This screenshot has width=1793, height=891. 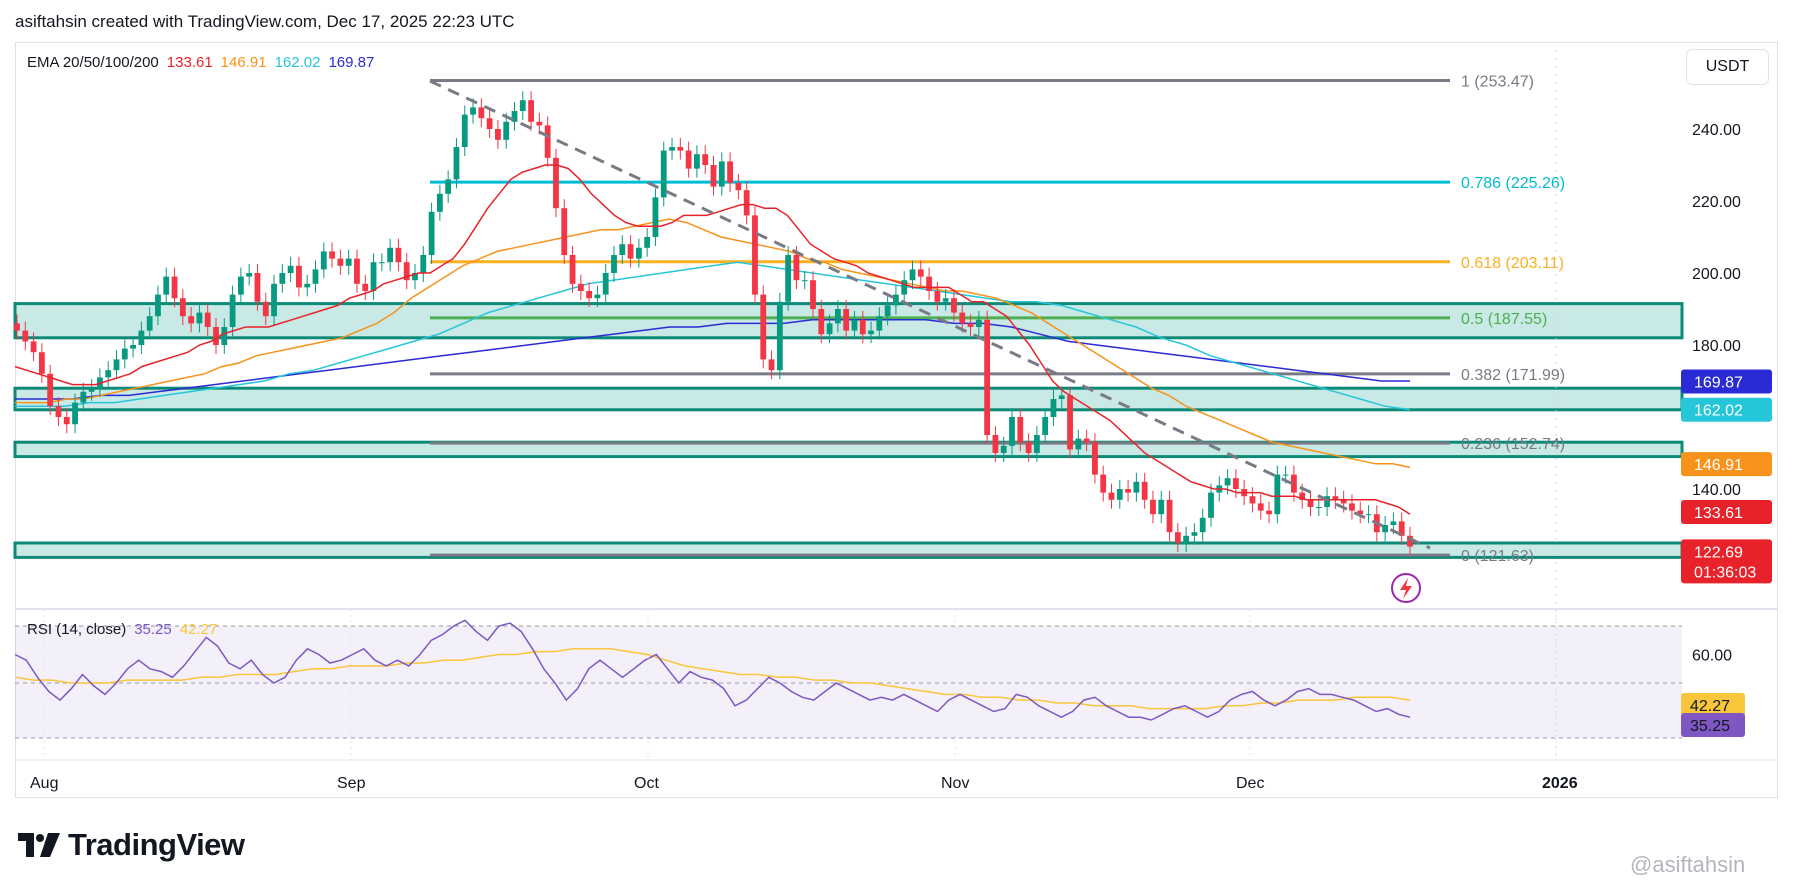 I want to click on tradingview-logo: TradingView, so click(x=131, y=845).